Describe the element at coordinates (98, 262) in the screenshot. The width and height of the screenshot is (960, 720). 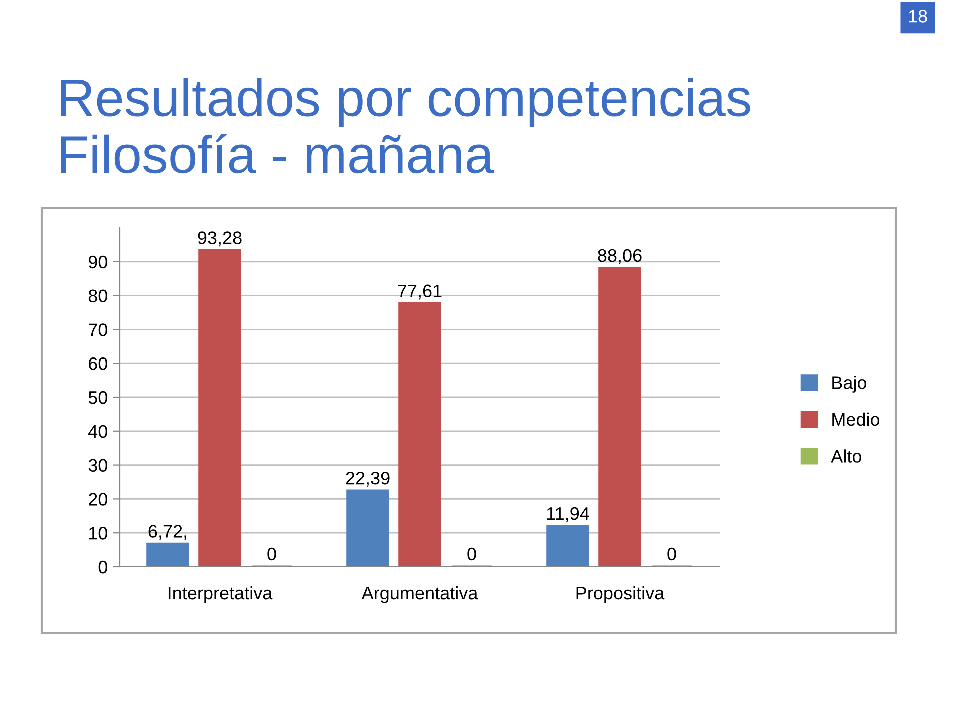
I see `y-tick-label: 90` at that location.